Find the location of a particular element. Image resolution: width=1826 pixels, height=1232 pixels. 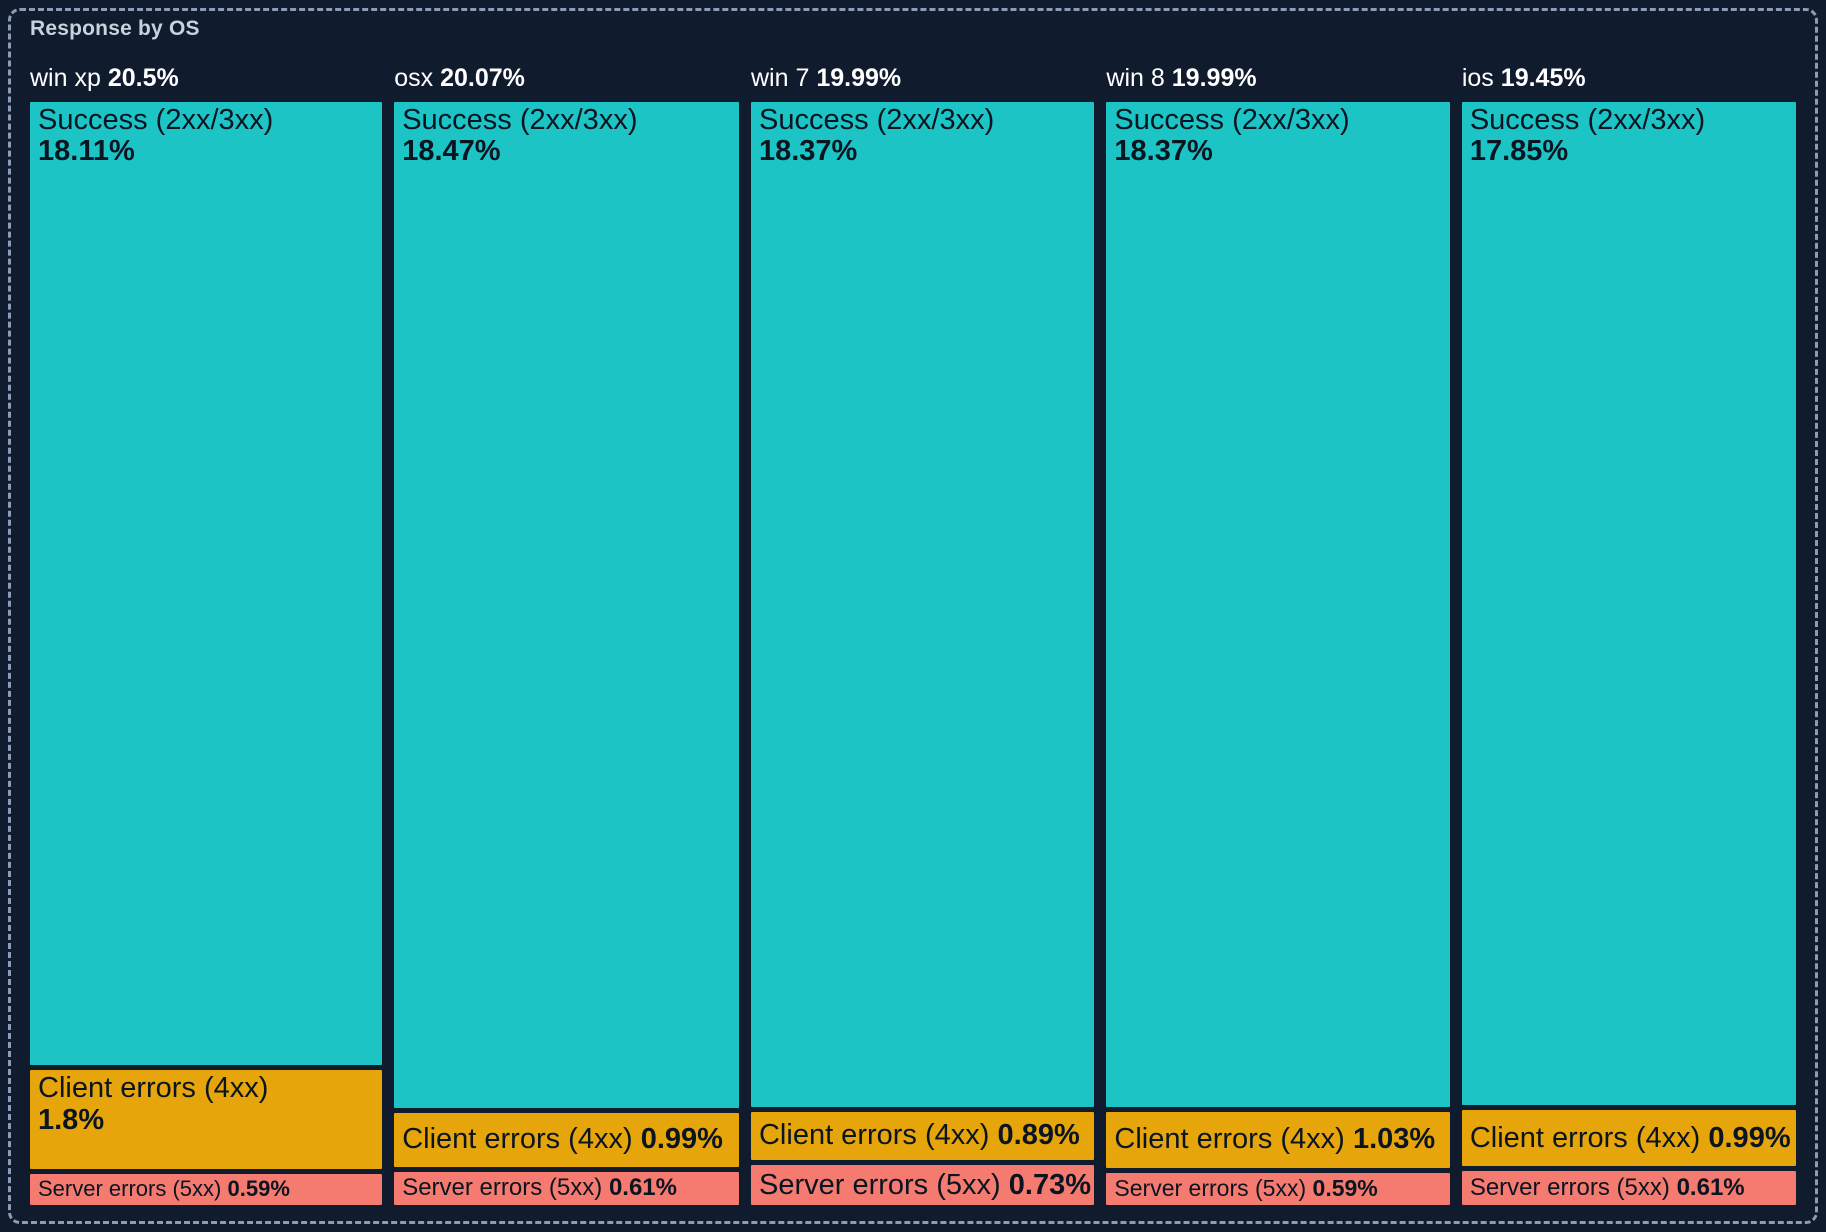

segment-client-errors: Client errors (4xx) 0.89% is located at coordinates (922, 1136).